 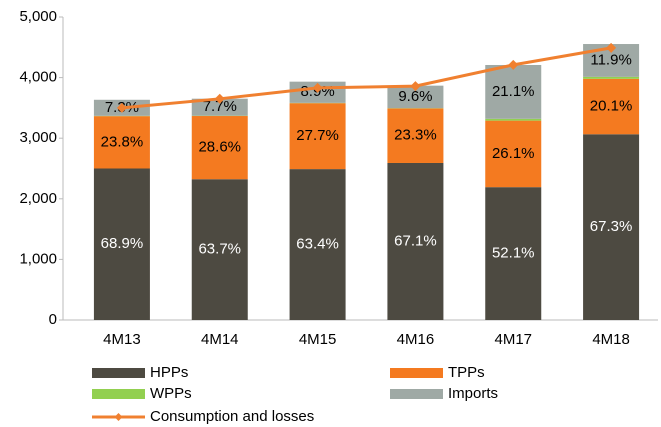 I want to click on data-label: 23.8%, so click(x=122, y=141).